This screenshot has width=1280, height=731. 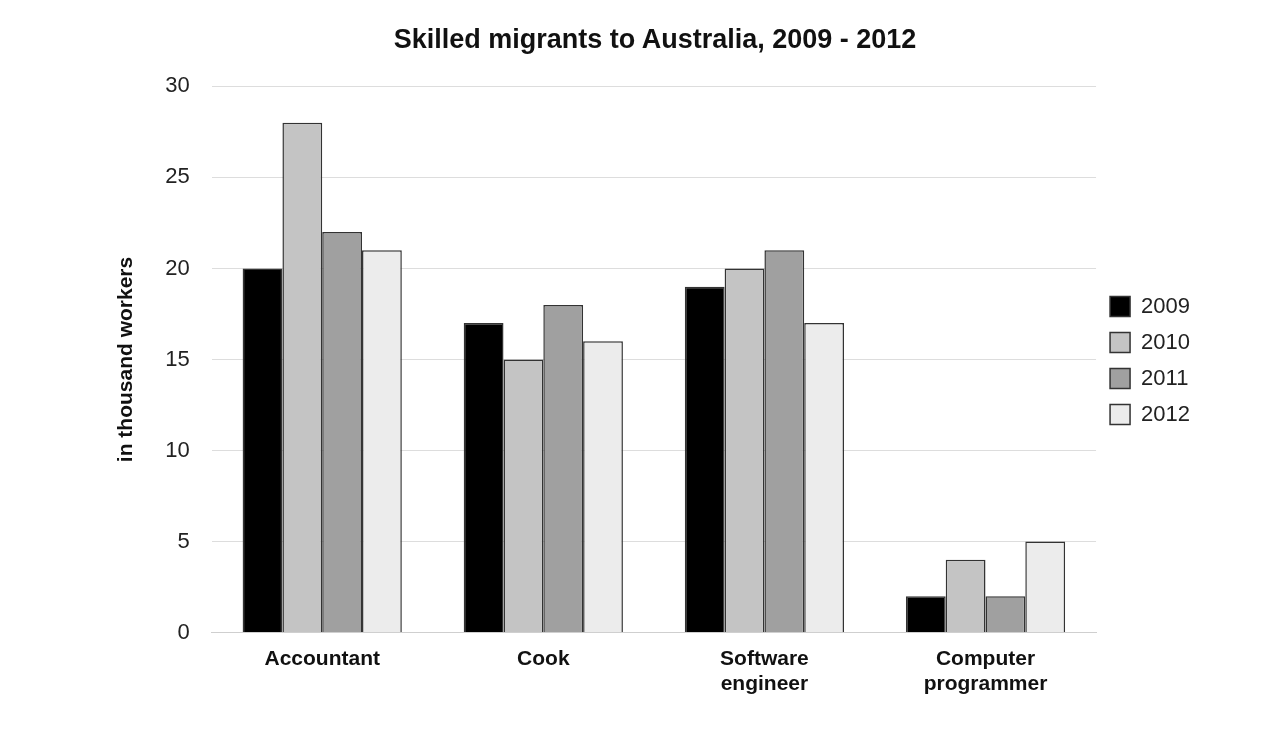 I want to click on y-axis-title: in thousand workers, so click(x=125, y=359).